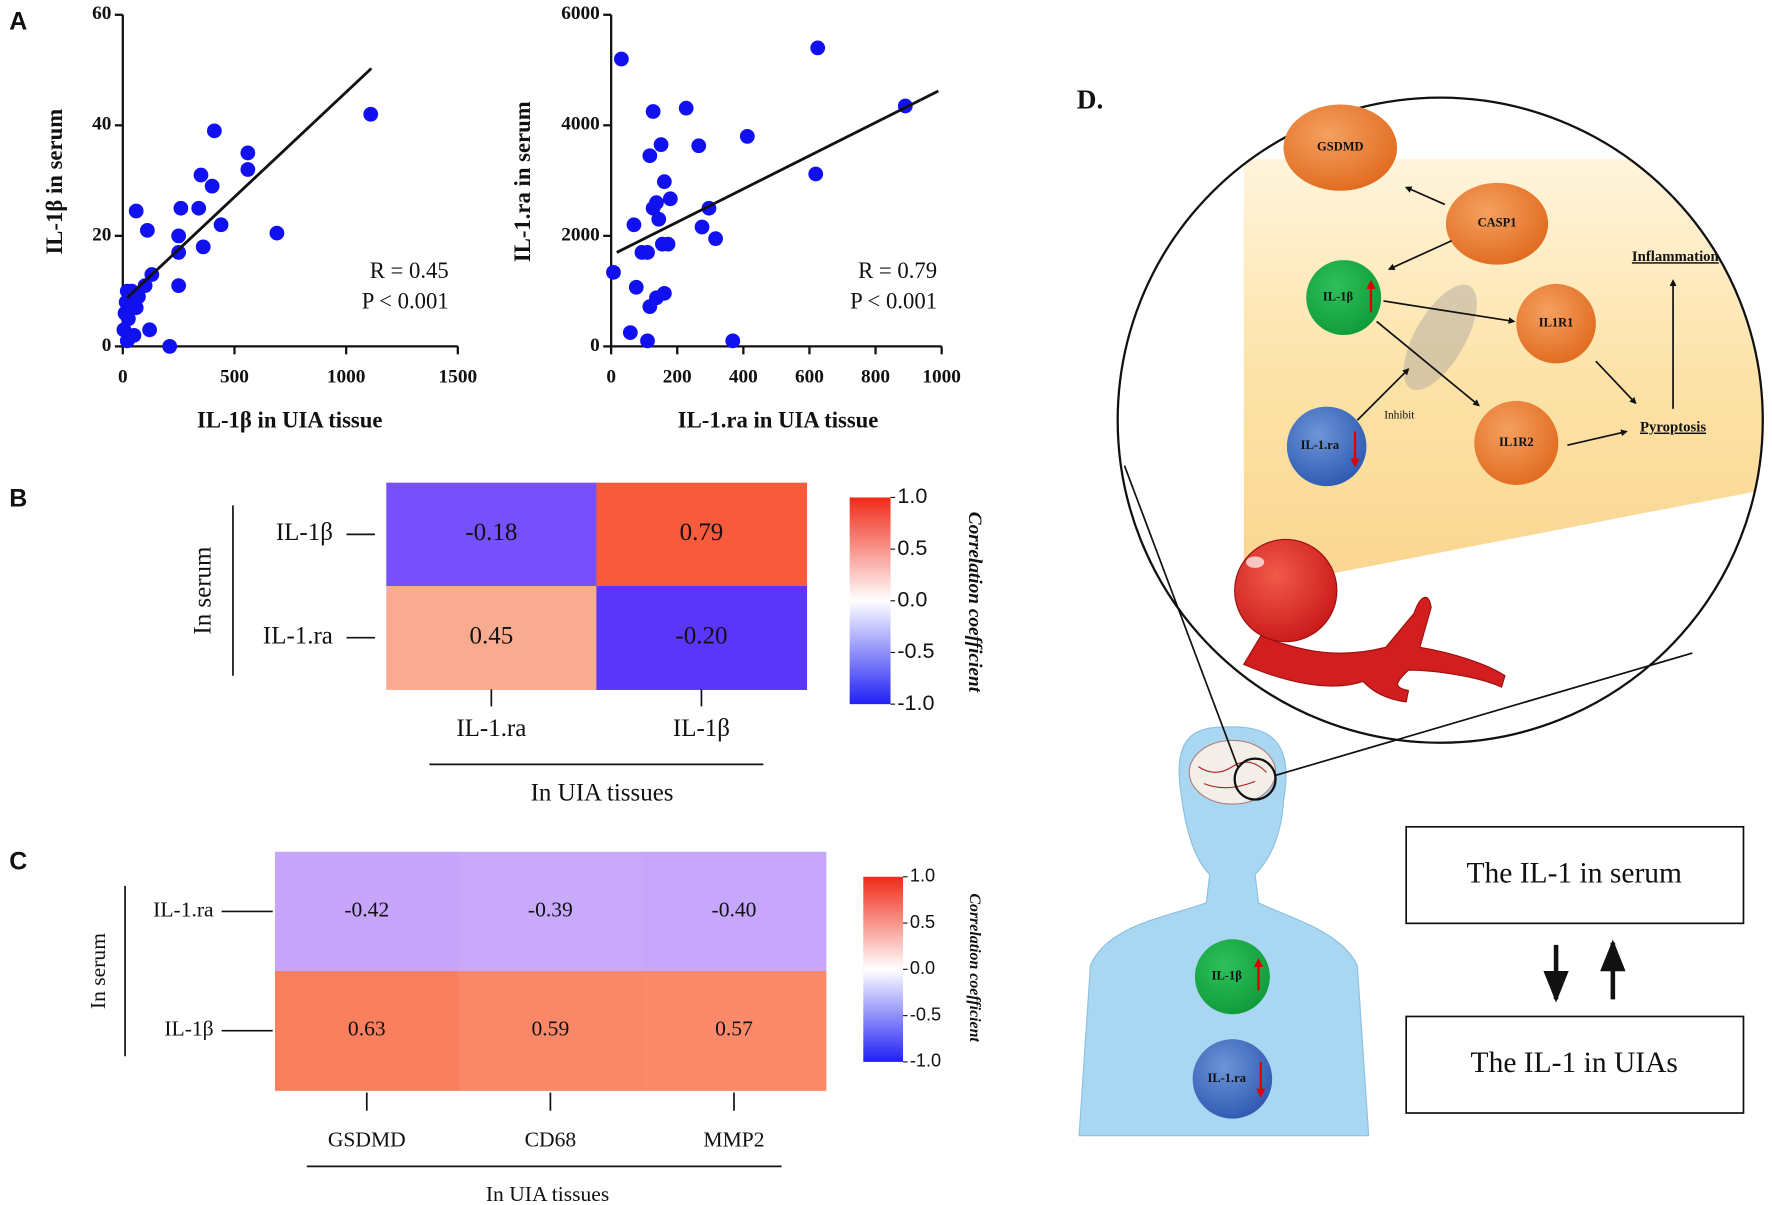  Describe the element at coordinates (734, 909) in the screenshot. I see `cell-label: -0.40` at that location.